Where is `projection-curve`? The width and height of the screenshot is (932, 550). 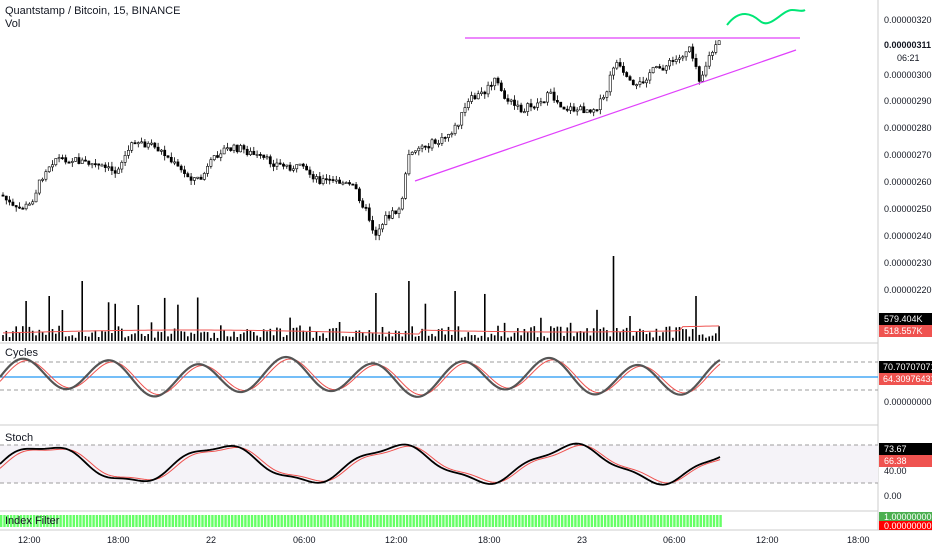
projection-curve is located at coordinates (766, 17).